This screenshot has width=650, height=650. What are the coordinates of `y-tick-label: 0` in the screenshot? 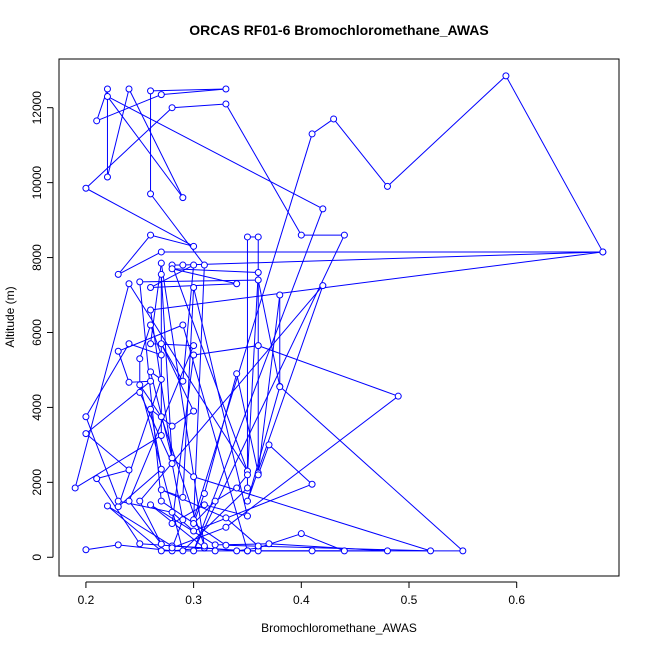 It's located at (37, 557).